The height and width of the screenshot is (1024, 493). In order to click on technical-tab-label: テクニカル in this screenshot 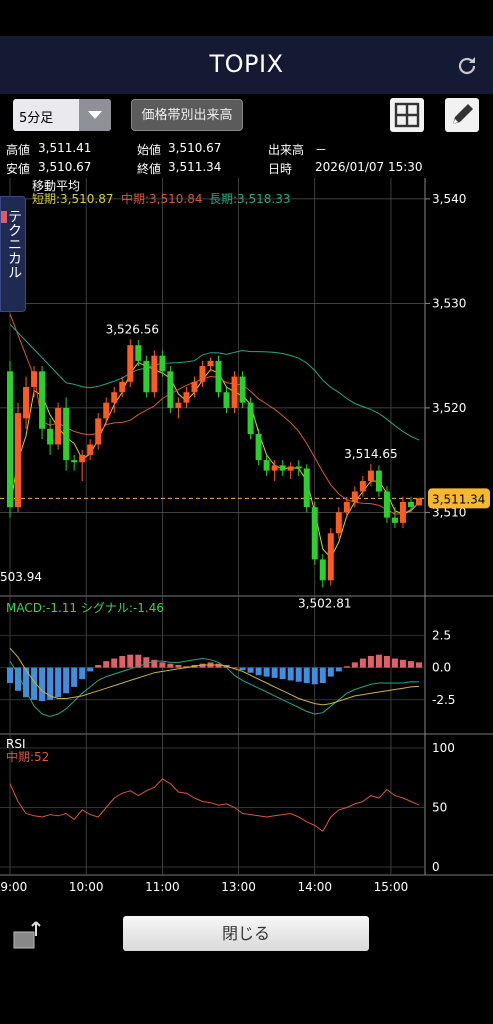, I will do `click(14, 244)`.